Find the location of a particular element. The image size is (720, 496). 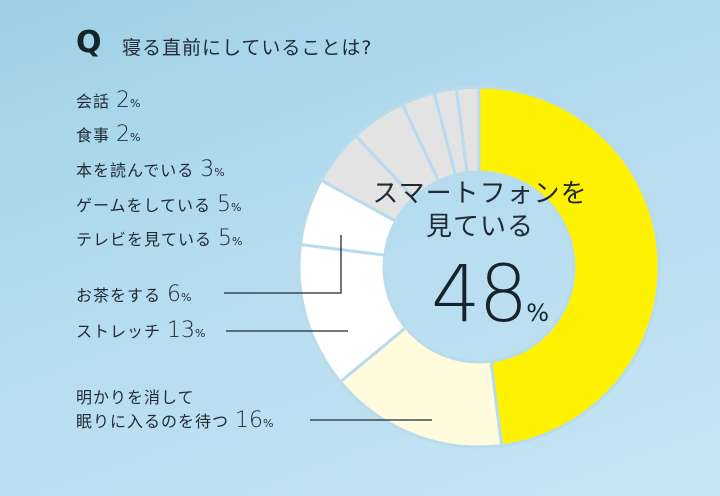

label-gaming: ゲームをしている 5% is located at coordinates (159, 204).